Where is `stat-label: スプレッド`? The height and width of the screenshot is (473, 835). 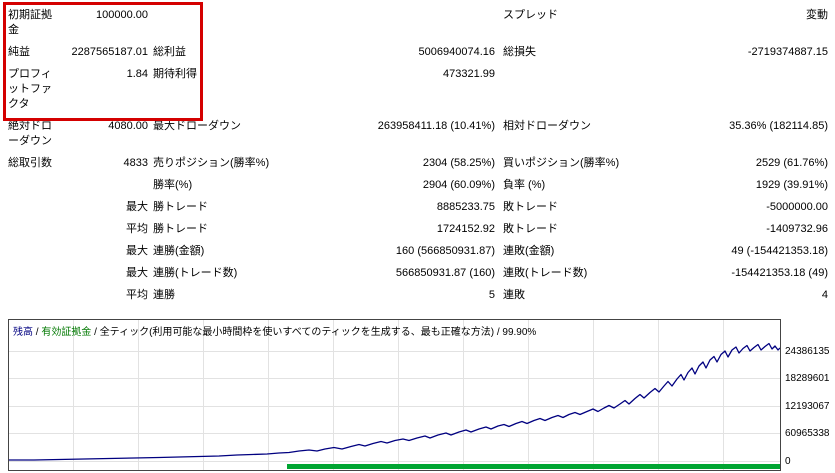 stat-label: スプレッド is located at coordinates (530, 15).